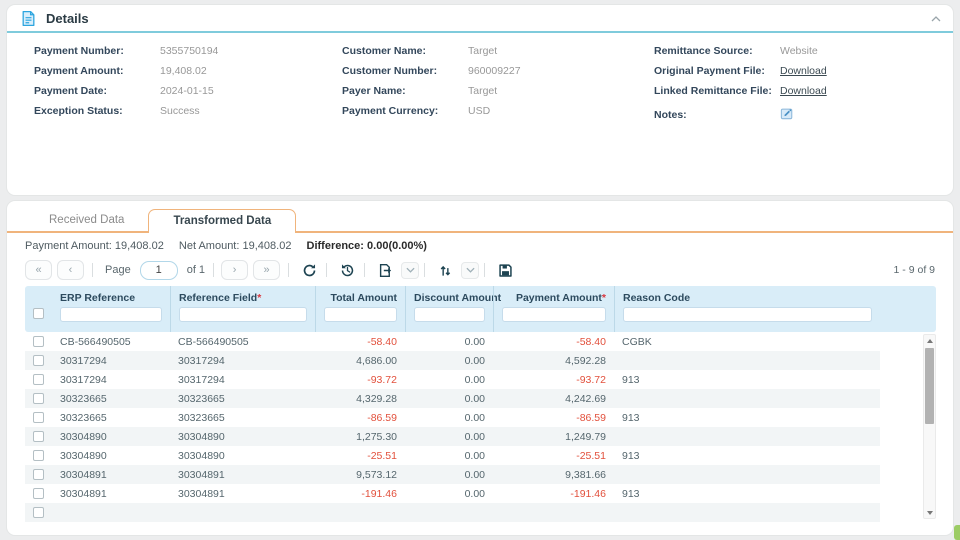 Image resolution: width=960 pixels, height=540 pixels. Describe the element at coordinates (410, 270) in the screenshot. I see `export-dropdown-chevron-icon` at that location.